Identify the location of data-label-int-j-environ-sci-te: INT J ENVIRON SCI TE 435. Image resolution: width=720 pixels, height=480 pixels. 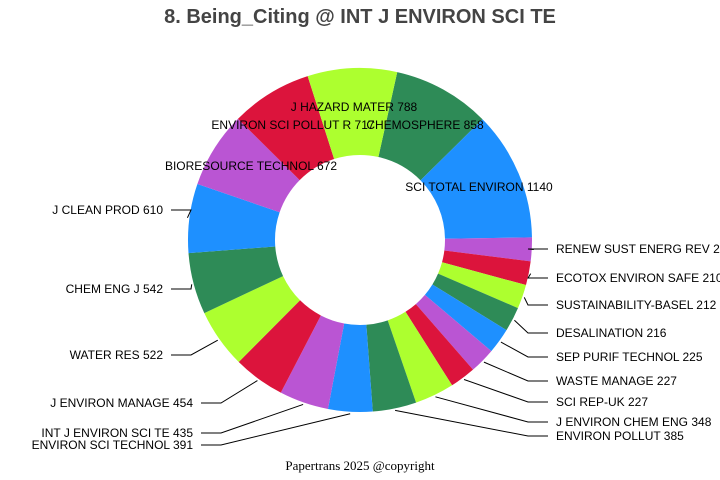
(117, 433).